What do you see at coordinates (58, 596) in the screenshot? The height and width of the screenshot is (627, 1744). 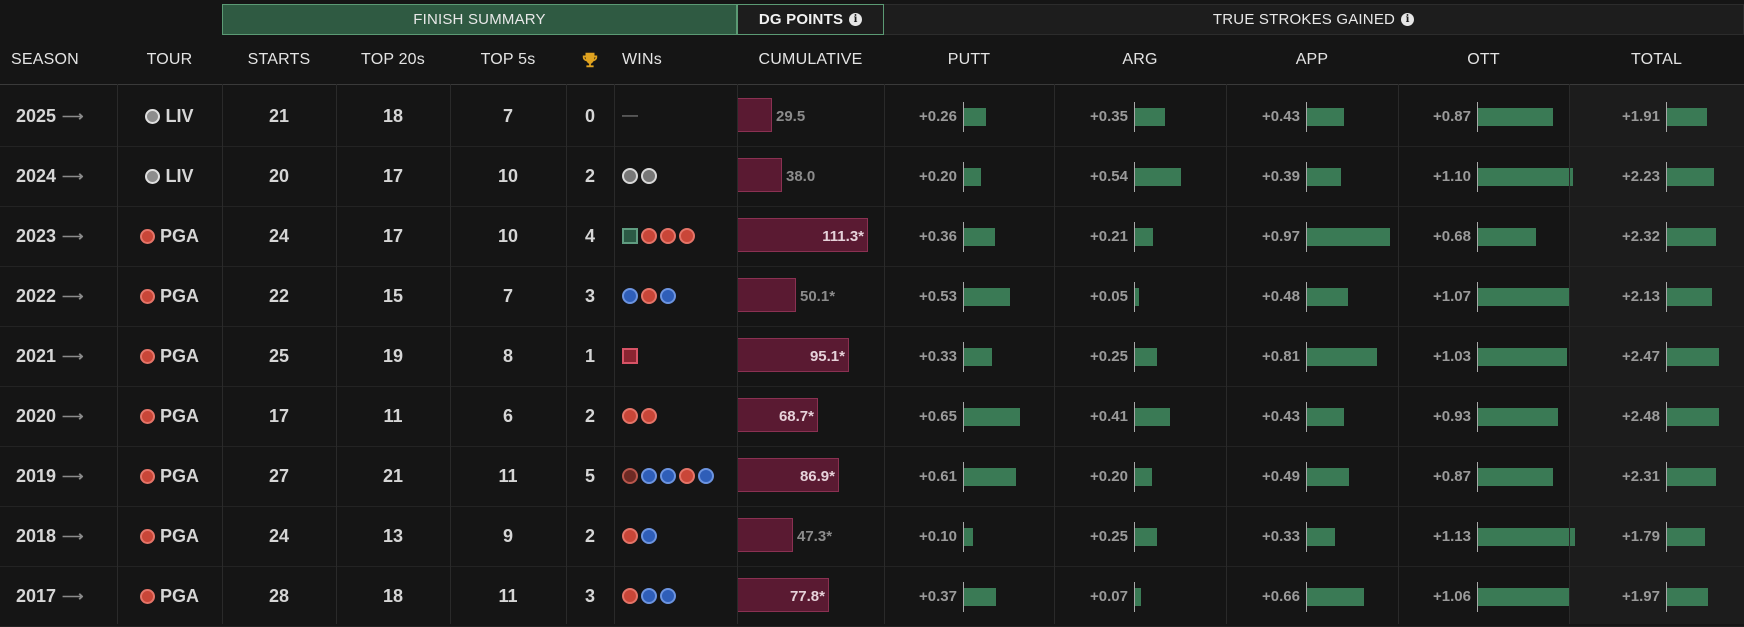 I see `season-cell: 2017 ⟶` at bounding box center [58, 596].